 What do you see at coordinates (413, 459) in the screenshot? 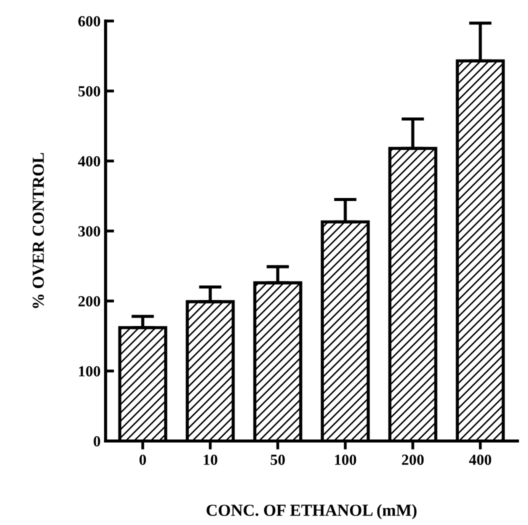
I see `x-tick-label: 200` at bounding box center [413, 459].